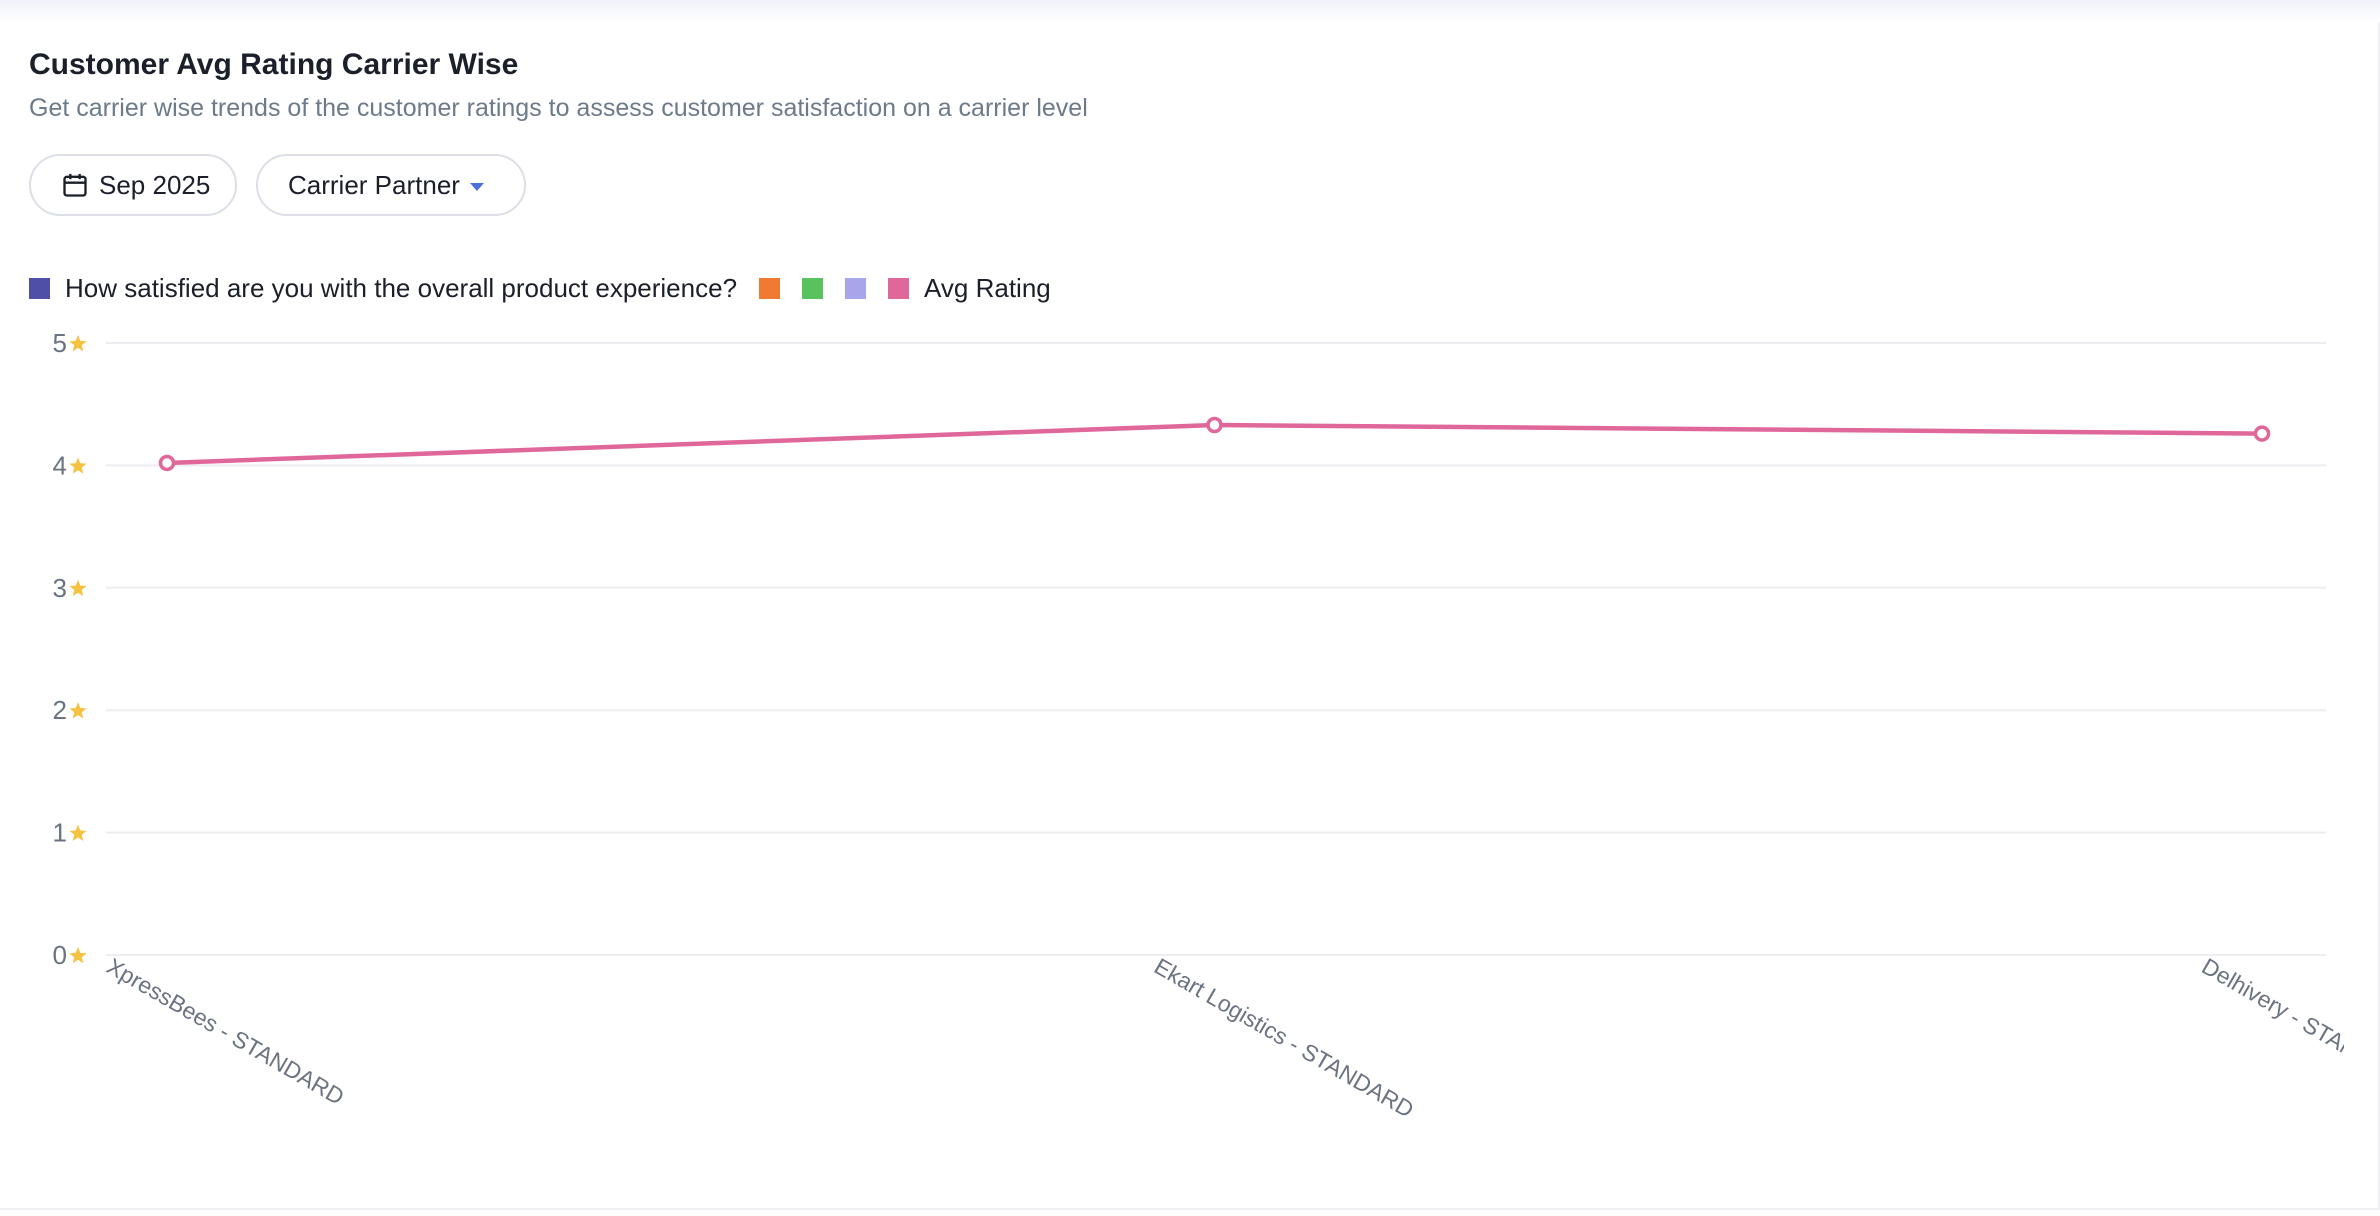 Image resolution: width=2380 pixels, height=1216 pixels. What do you see at coordinates (226, 1031) in the screenshot?
I see `x-tick-label: XpressBees - STANDARD` at bounding box center [226, 1031].